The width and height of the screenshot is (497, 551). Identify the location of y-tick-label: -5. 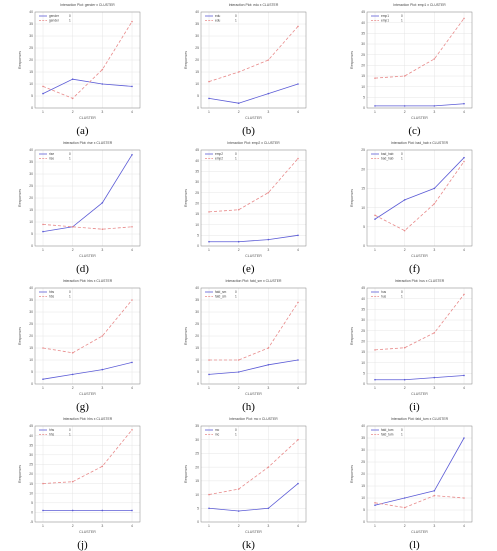
(31, 522).